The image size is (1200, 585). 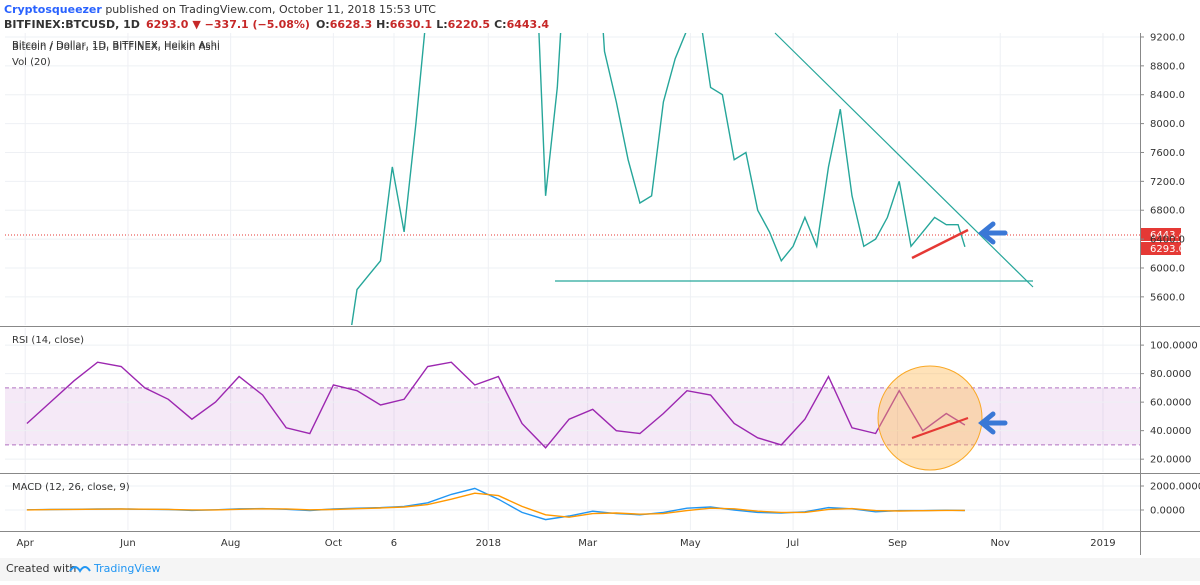 What do you see at coordinates (1167, 249) in the screenshot?
I see `price-tag-label: 6293.0` at bounding box center [1167, 249].